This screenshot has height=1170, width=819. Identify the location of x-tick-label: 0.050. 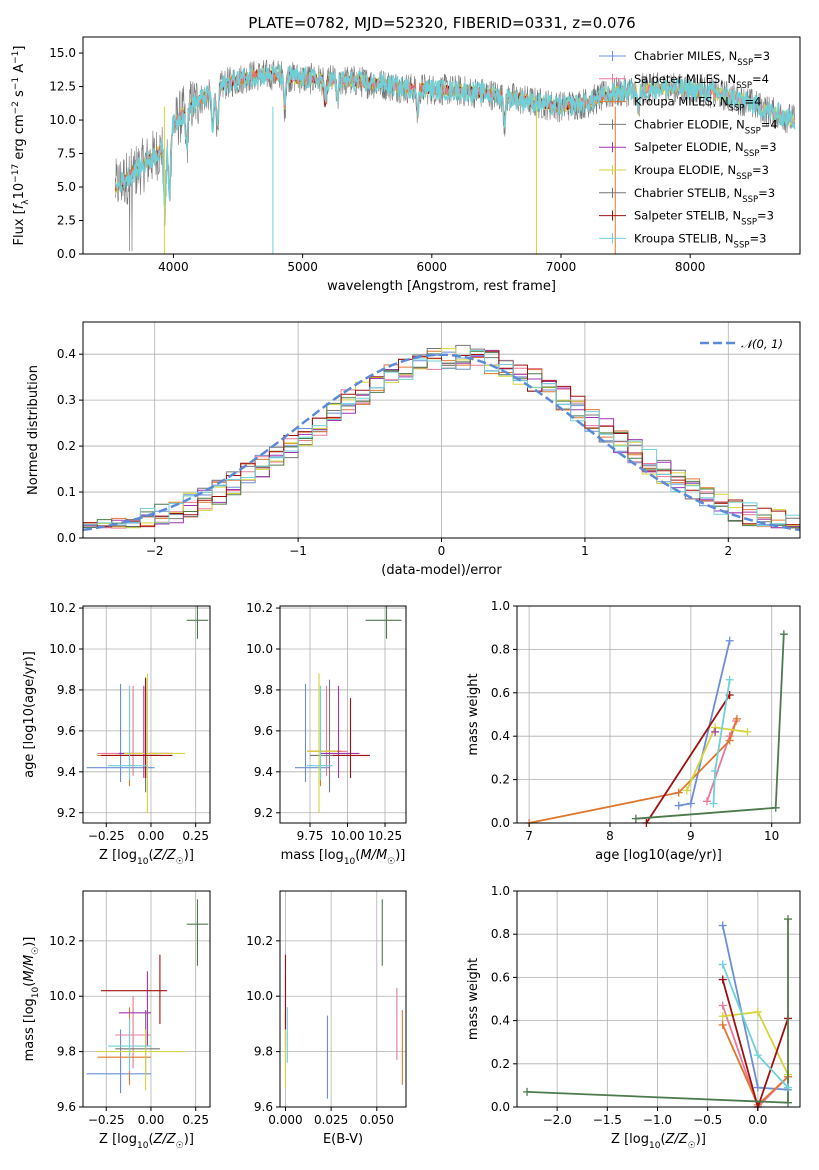
(377, 1120).